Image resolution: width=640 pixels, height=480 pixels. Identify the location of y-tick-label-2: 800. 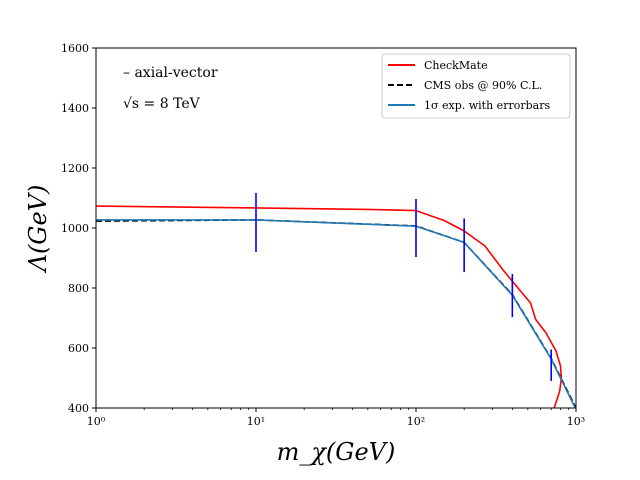
(78, 288).